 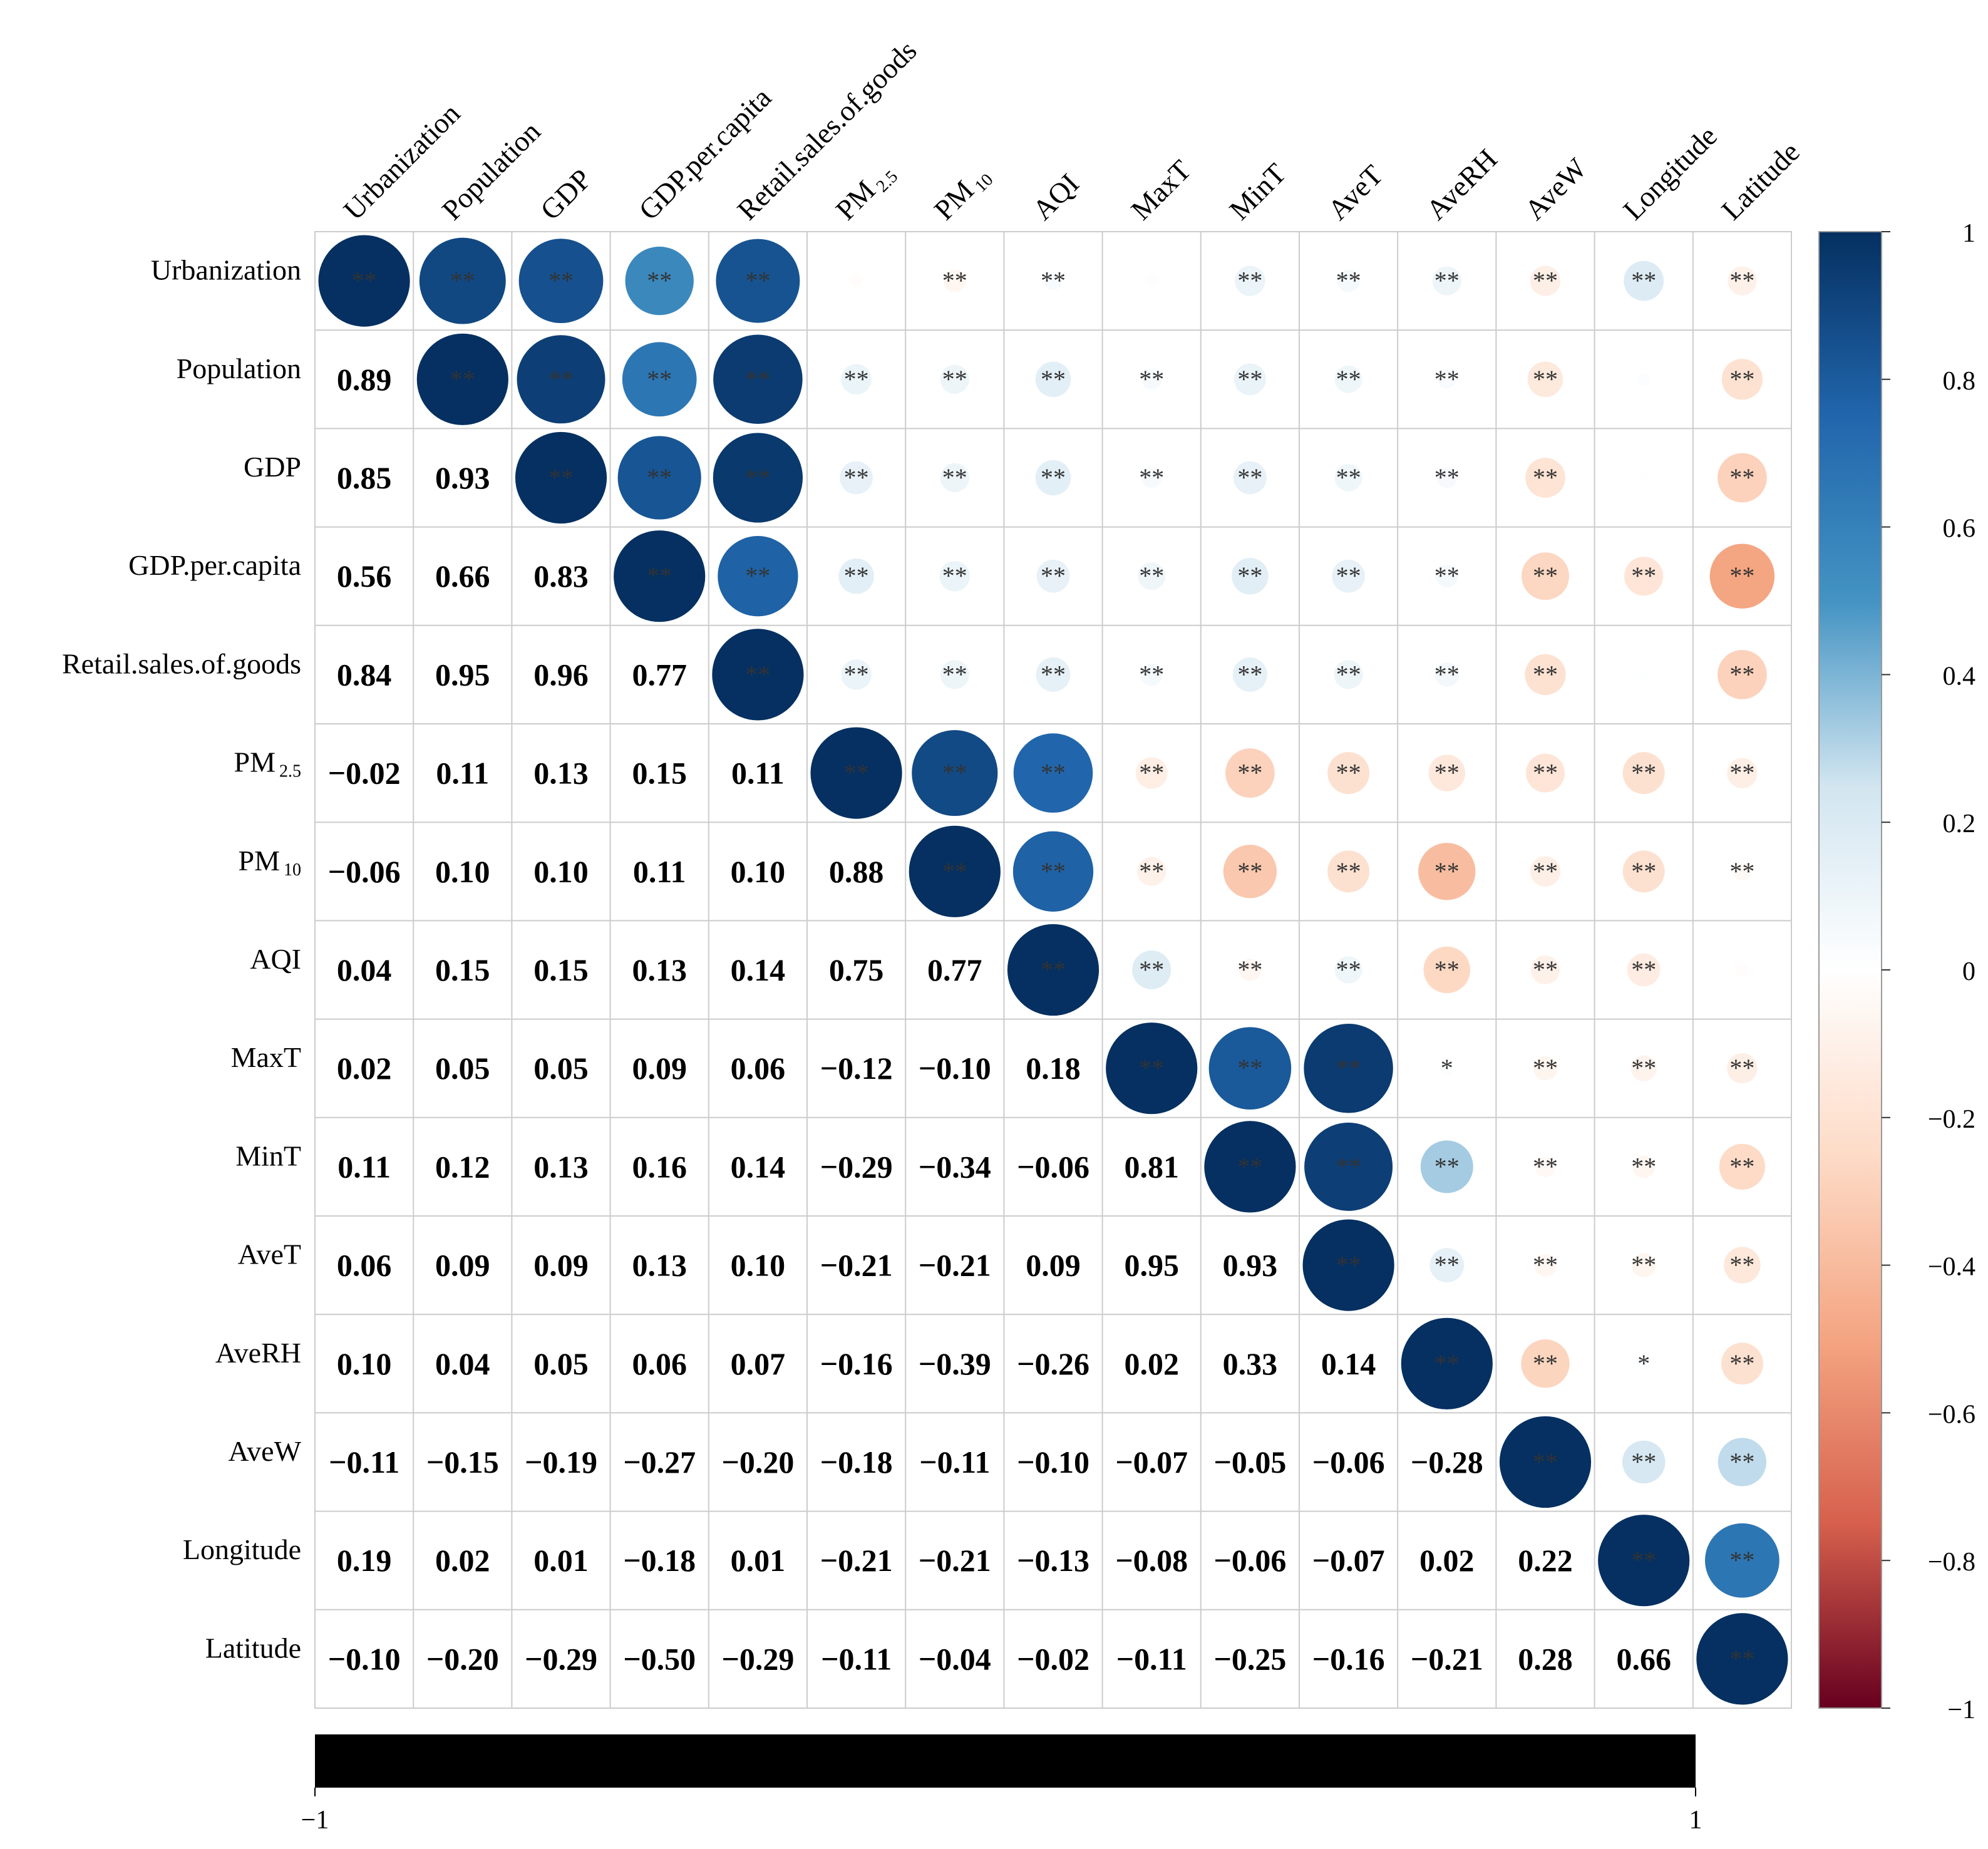 What do you see at coordinates (1546, 1658) in the screenshot?
I see `corr-value-label: 0.28` at bounding box center [1546, 1658].